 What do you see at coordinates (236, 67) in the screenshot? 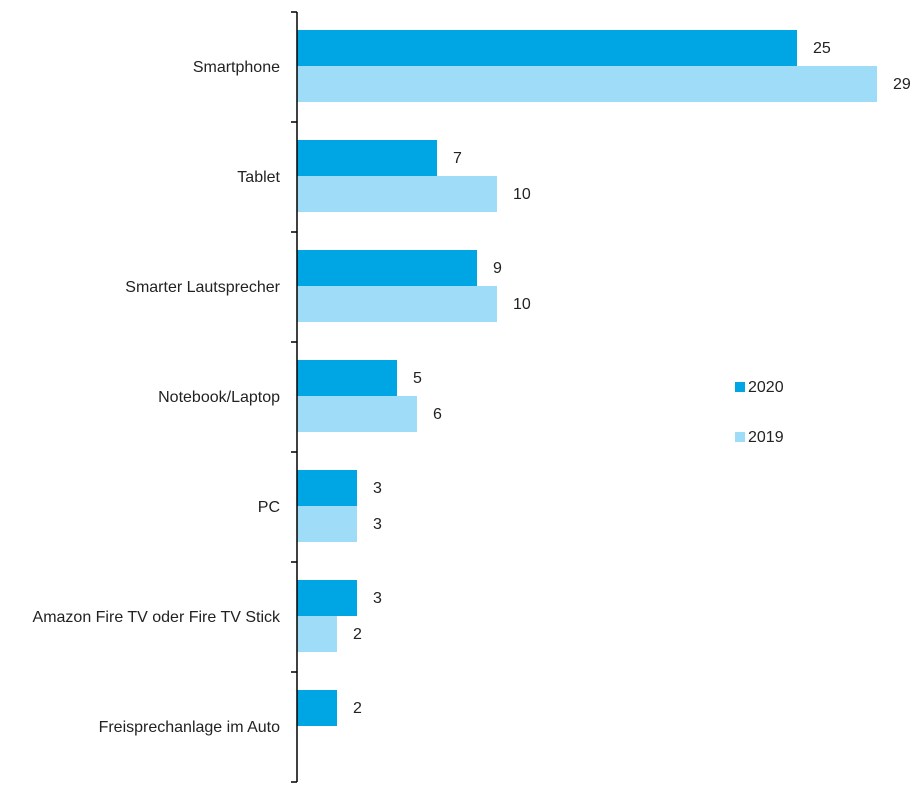
I see `category-label: Smartphone` at bounding box center [236, 67].